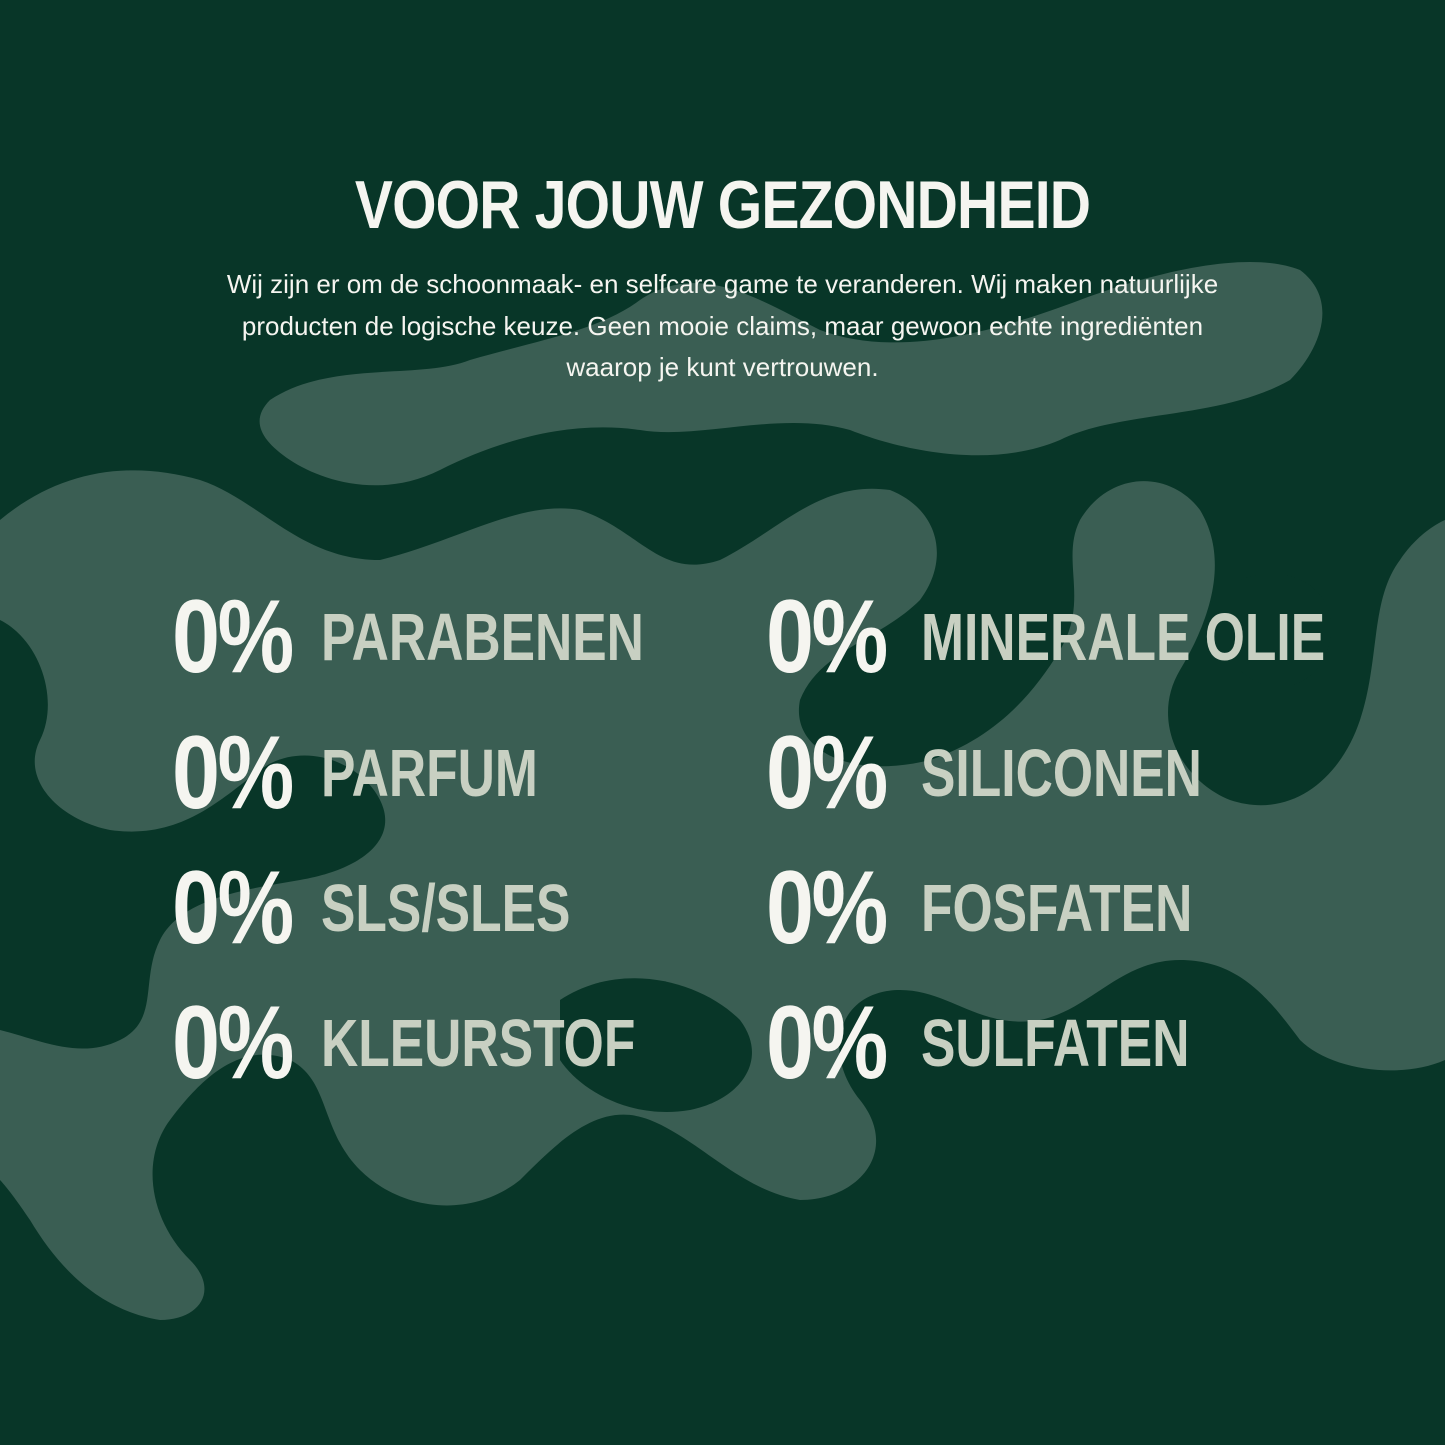  What do you see at coordinates (1123, 637) in the screenshot?
I see `claim-label: MINERALE OLIE` at bounding box center [1123, 637].